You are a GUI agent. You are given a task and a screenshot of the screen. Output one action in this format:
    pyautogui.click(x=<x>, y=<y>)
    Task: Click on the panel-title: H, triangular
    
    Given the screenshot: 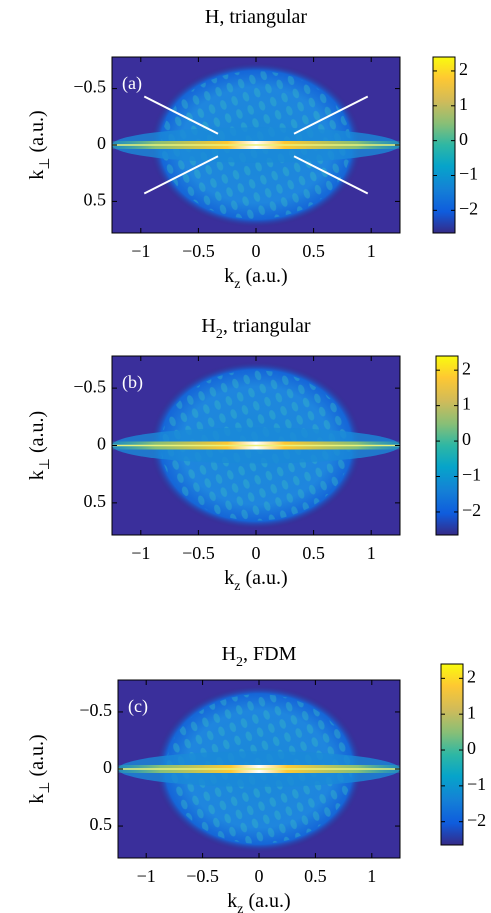 What is the action you would take?
    pyautogui.click(x=256, y=17)
    